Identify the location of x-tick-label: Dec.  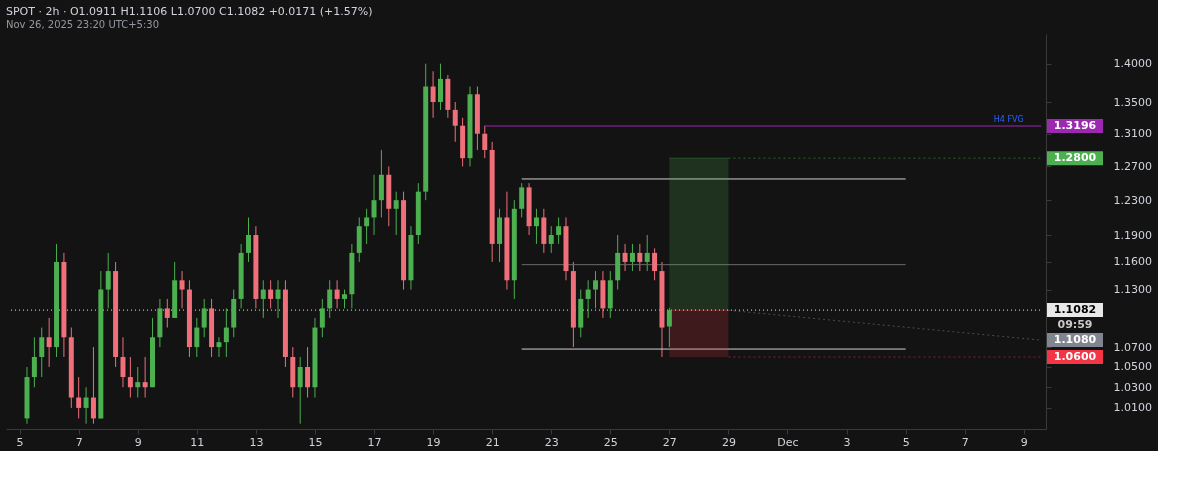
(788, 442).